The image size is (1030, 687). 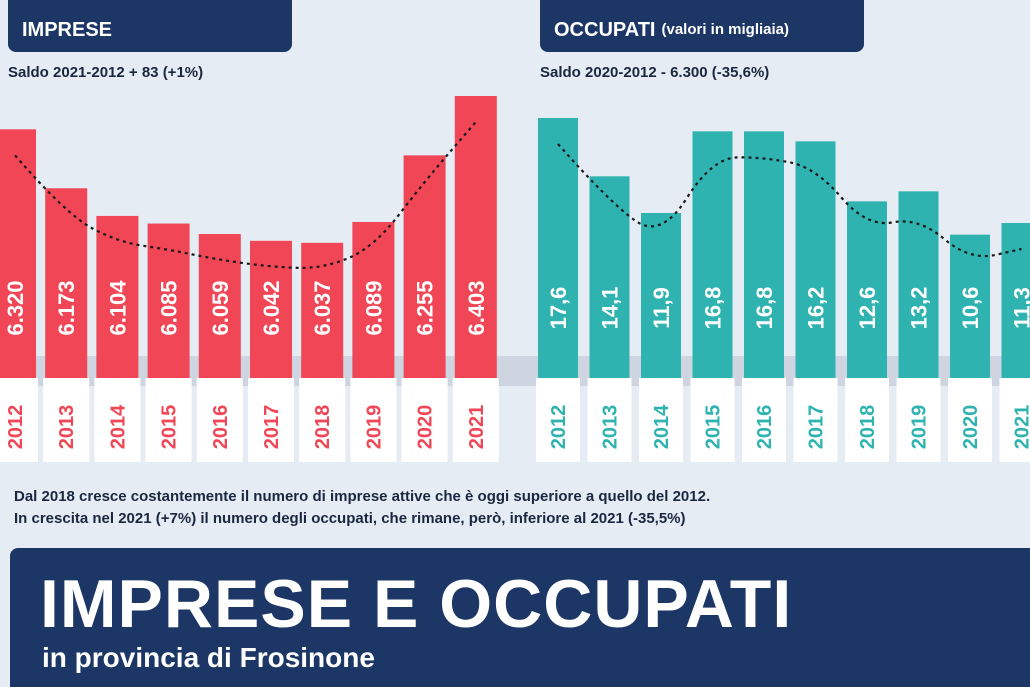 I want to click on occupati-year-box-2017, so click(x=815, y=420).